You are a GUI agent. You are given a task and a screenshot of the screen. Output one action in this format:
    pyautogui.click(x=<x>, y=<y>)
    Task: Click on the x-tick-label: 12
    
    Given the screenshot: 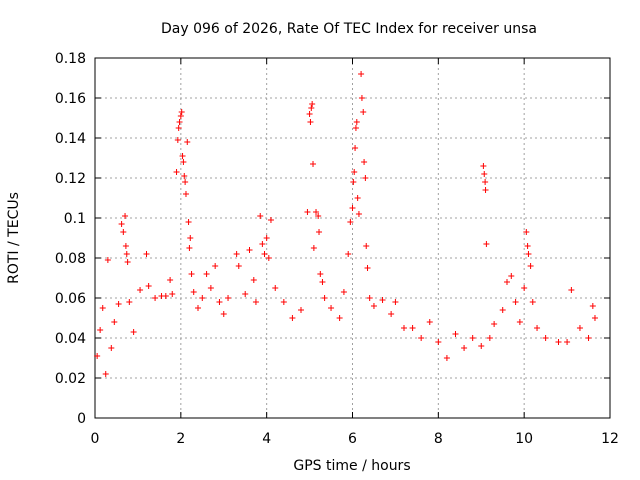 What is the action you would take?
    pyautogui.click(x=610, y=439)
    